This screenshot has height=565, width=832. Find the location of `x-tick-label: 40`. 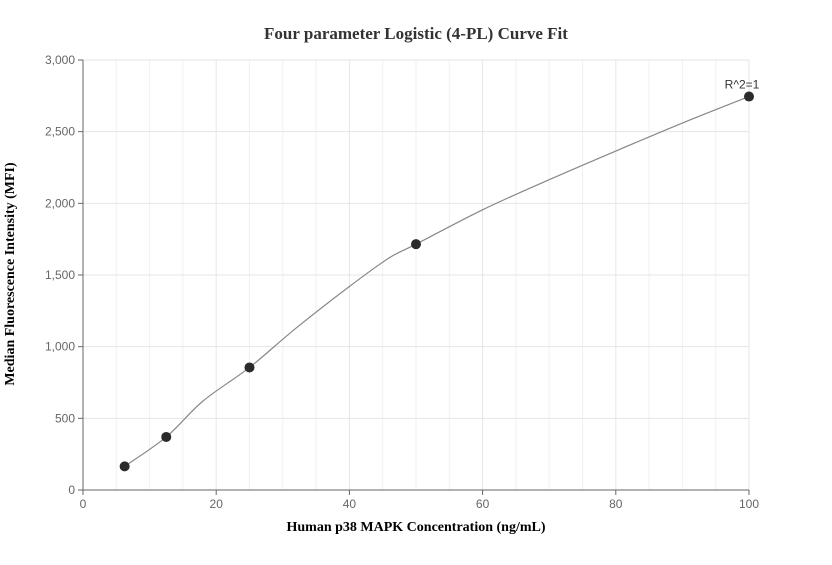

x-tick-label: 40 is located at coordinates (350, 504).